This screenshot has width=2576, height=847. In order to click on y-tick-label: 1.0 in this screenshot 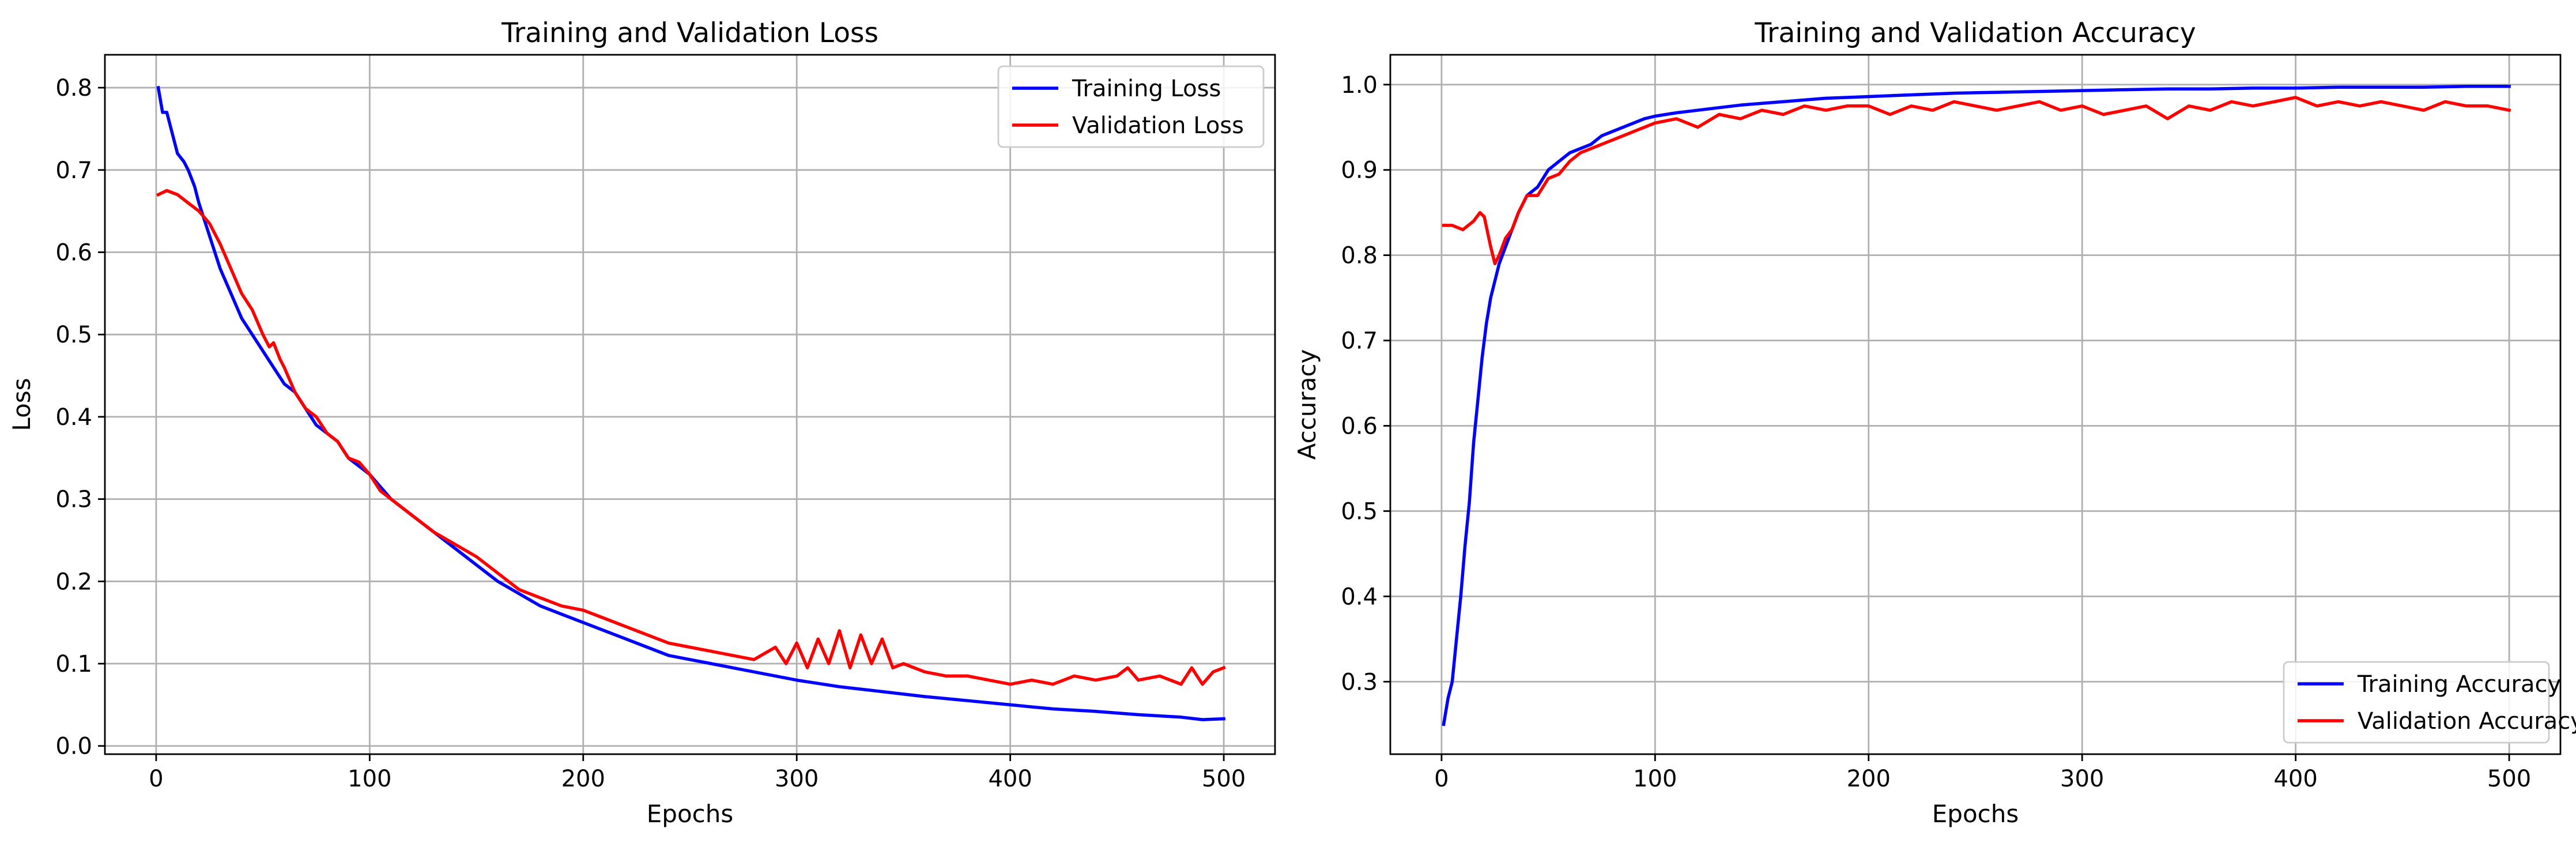, I will do `click(1359, 85)`.